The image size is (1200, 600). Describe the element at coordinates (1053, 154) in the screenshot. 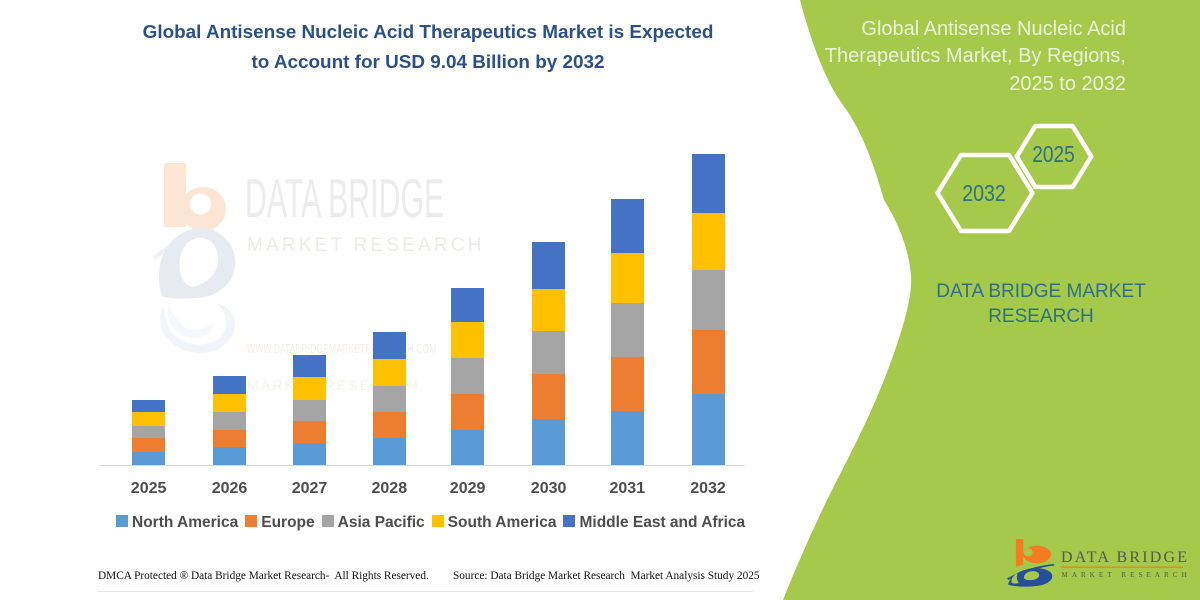

I see `svg-text: 2025` at that location.